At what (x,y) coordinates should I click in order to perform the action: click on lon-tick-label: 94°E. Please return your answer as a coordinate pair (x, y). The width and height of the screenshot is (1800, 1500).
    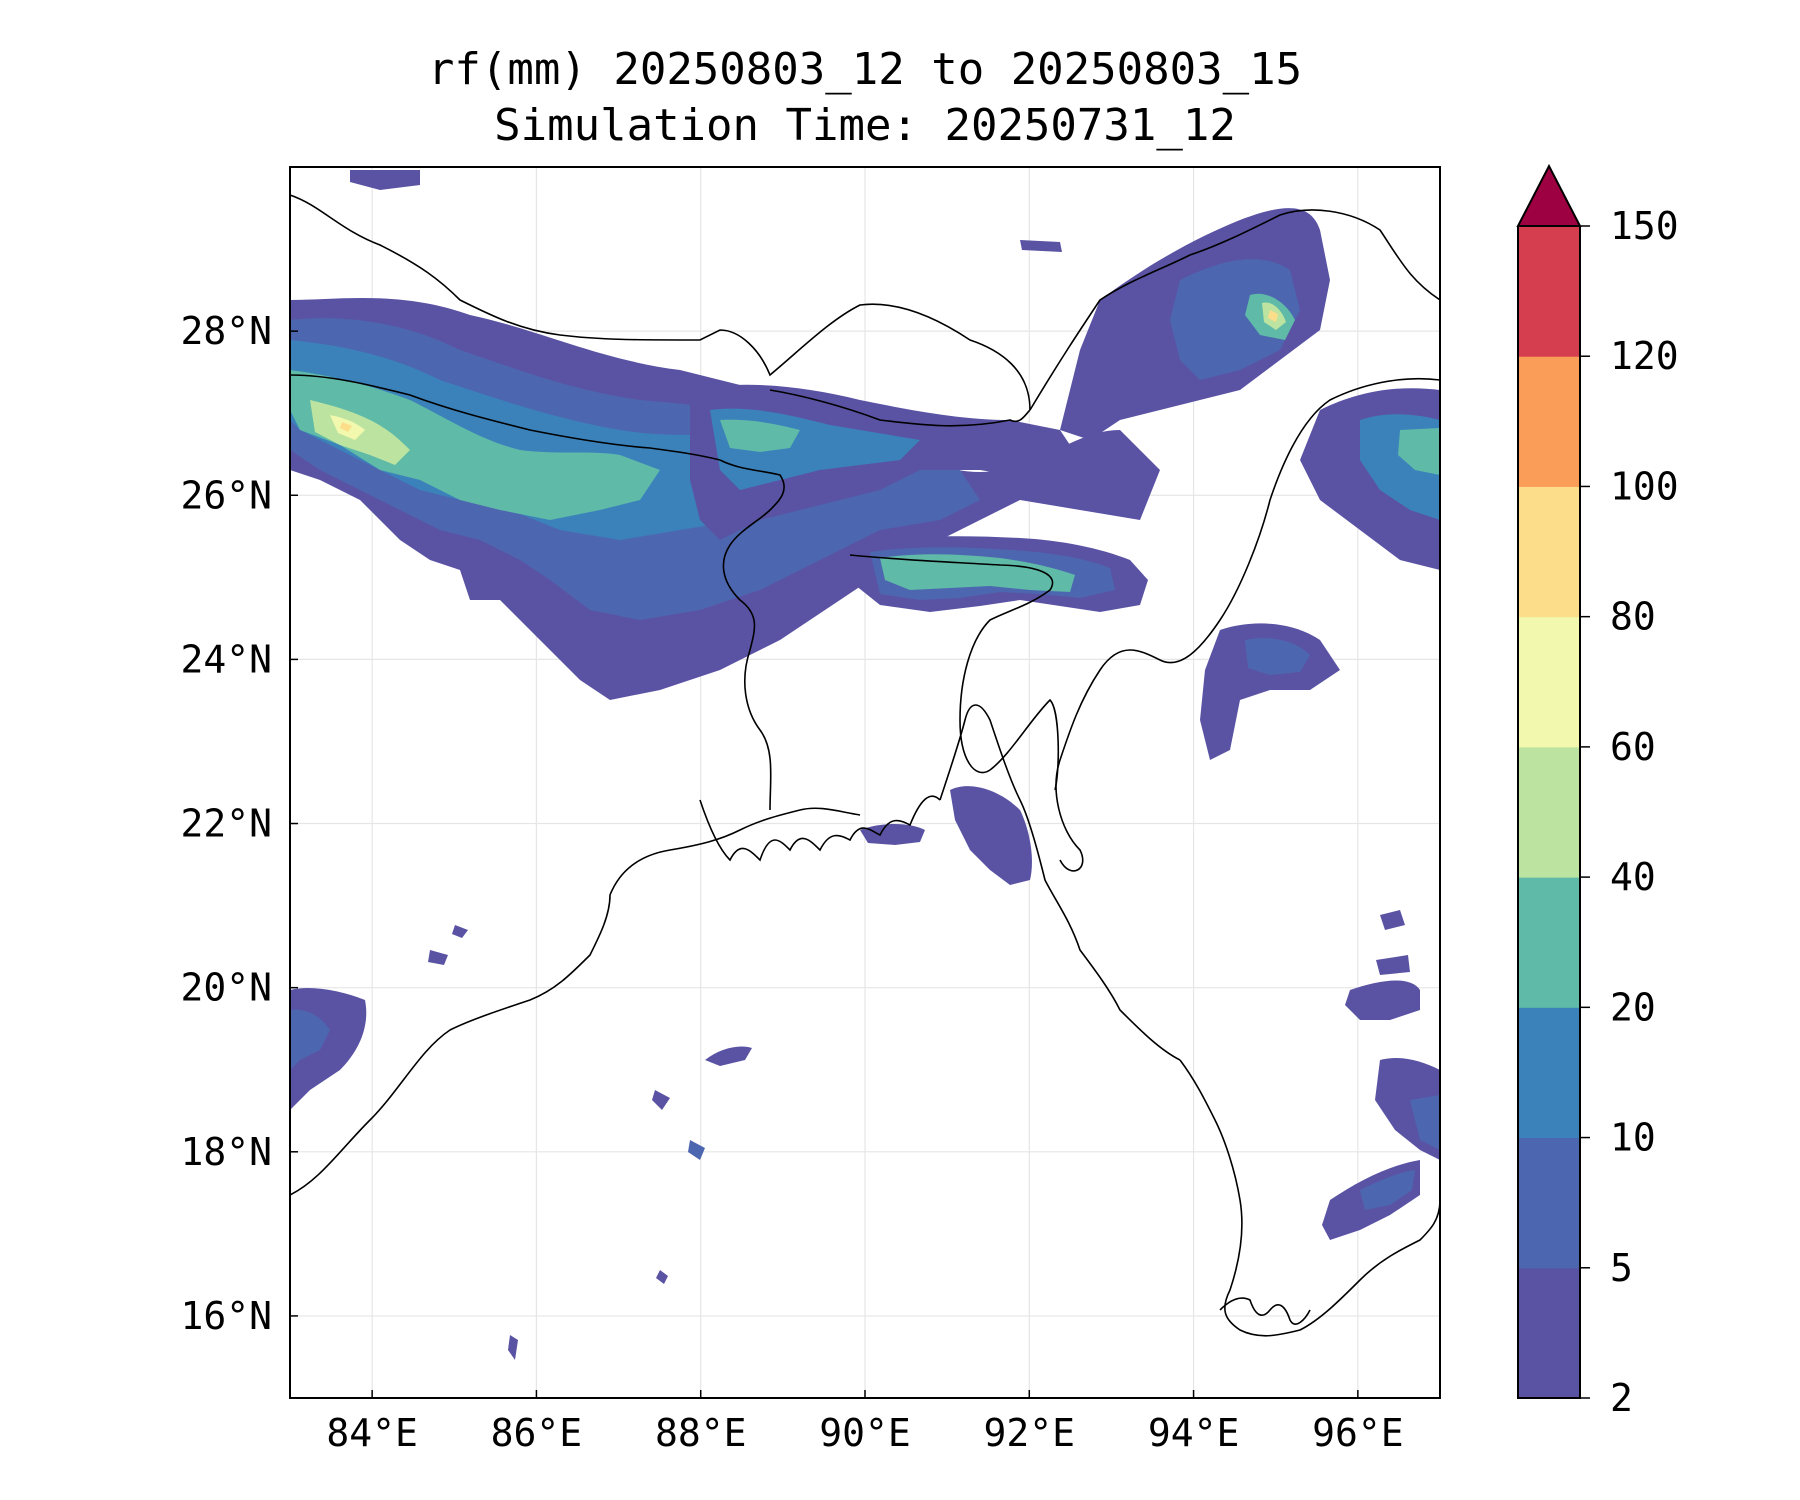
    Looking at the image, I should click on (1194, 1433).